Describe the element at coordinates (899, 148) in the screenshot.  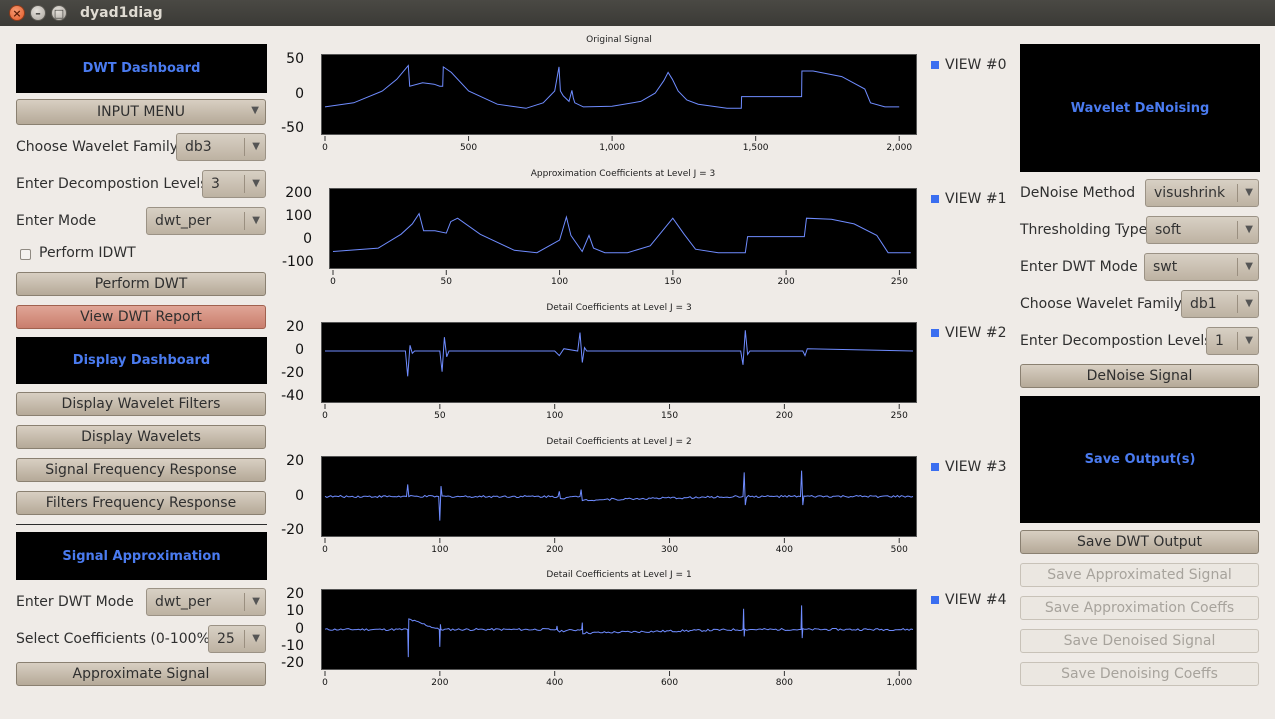
I see `x-tick-label: 2,000` at that location.